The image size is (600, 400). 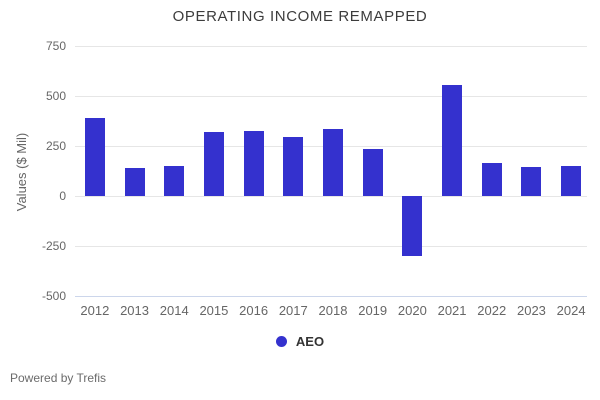 What do you see at coordinates (531, 310) in the screenshot?
I see `x-tick-label: 2023` at bounding box center [531, 310].